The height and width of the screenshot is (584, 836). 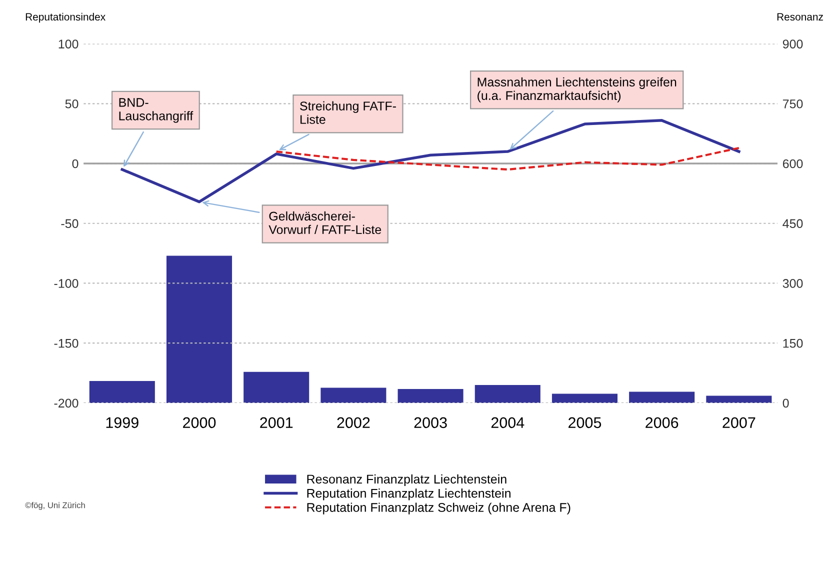 I want to click on x-tick-label: 2000, so click(x=199, y=422).